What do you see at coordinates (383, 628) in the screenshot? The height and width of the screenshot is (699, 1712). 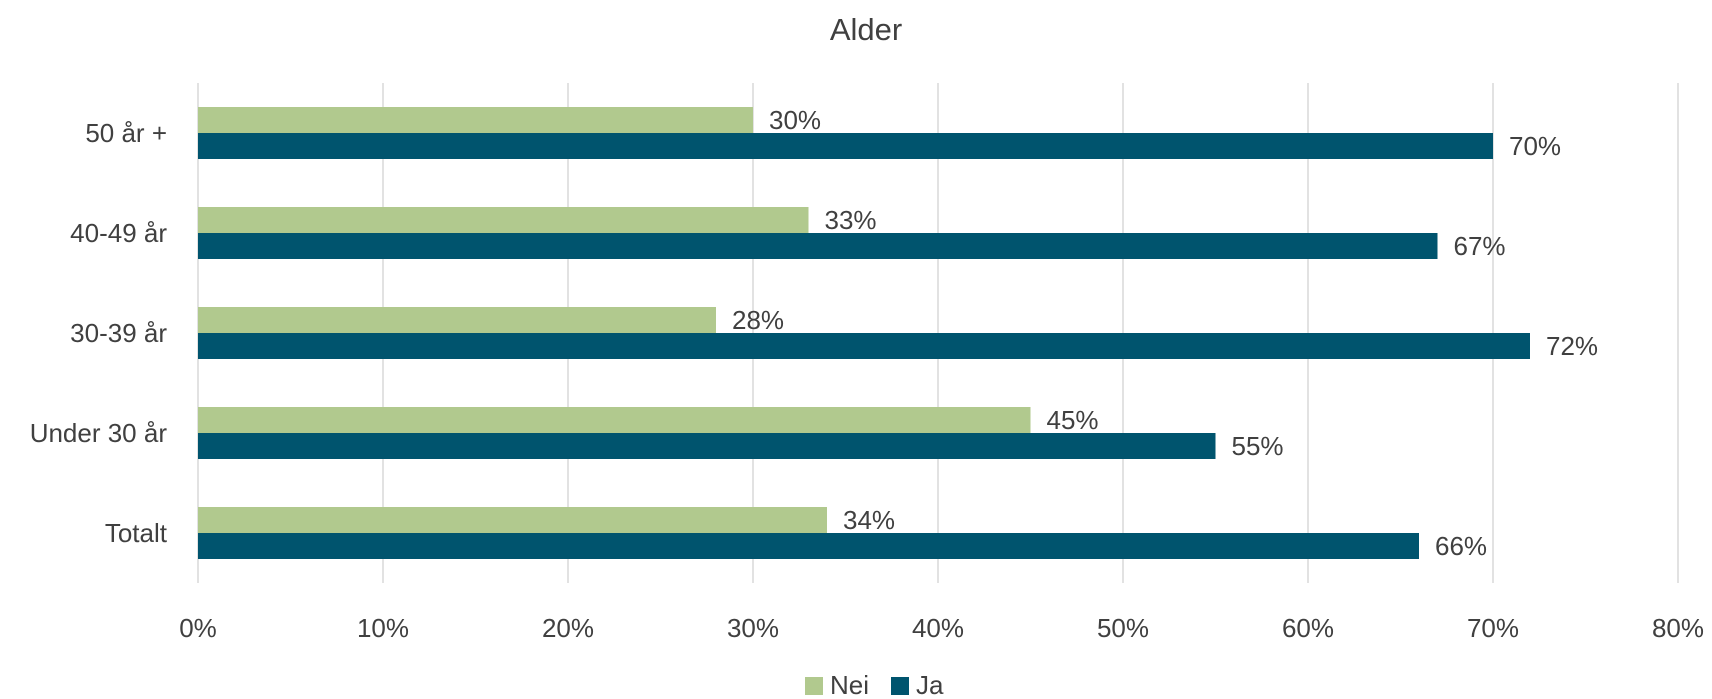 I see `x-tick-label: 10%` at bounding box center [383, 628].